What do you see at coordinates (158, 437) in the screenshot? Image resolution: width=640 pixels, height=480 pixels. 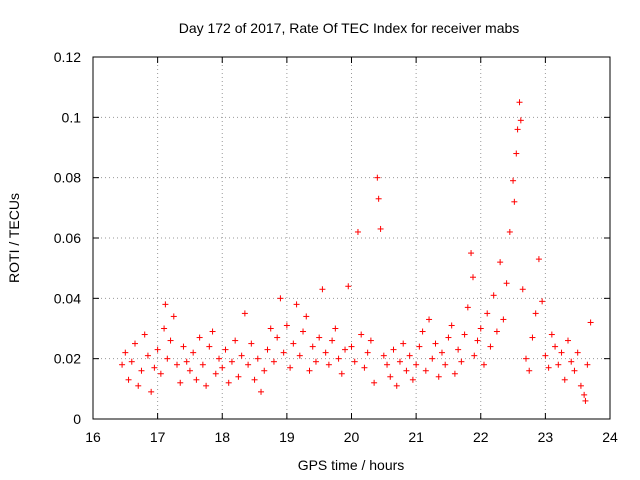 I see `x-tick-label: 17` at bounding box center [158, 437].